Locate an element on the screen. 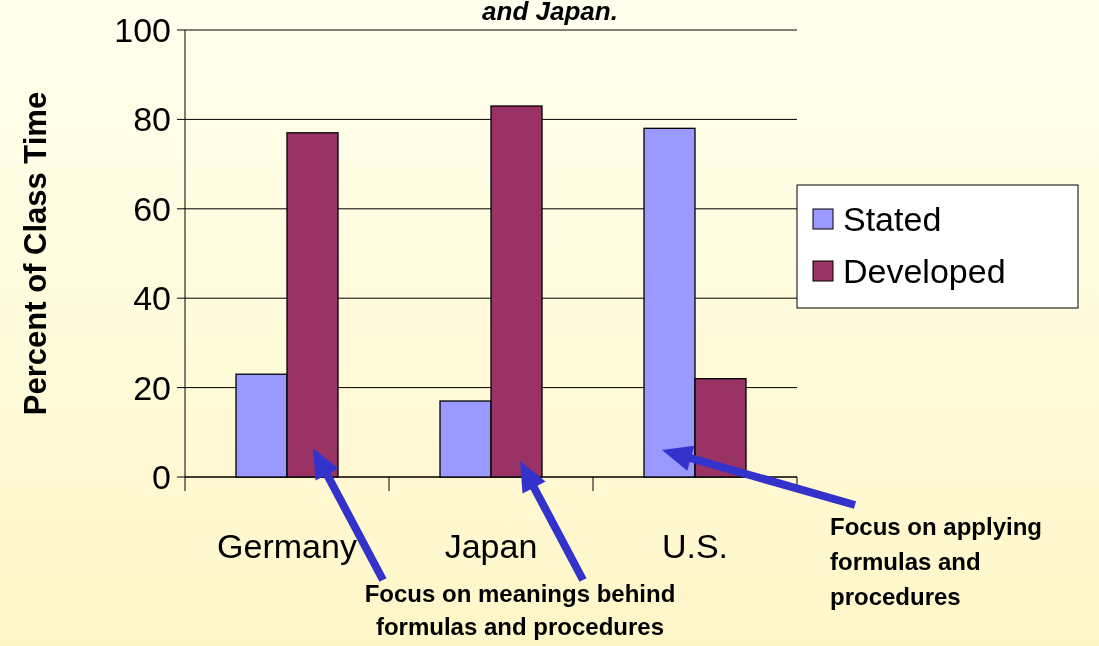  text: Focus on meanings behind formulas and procedures is located at coordinates (520, 610).